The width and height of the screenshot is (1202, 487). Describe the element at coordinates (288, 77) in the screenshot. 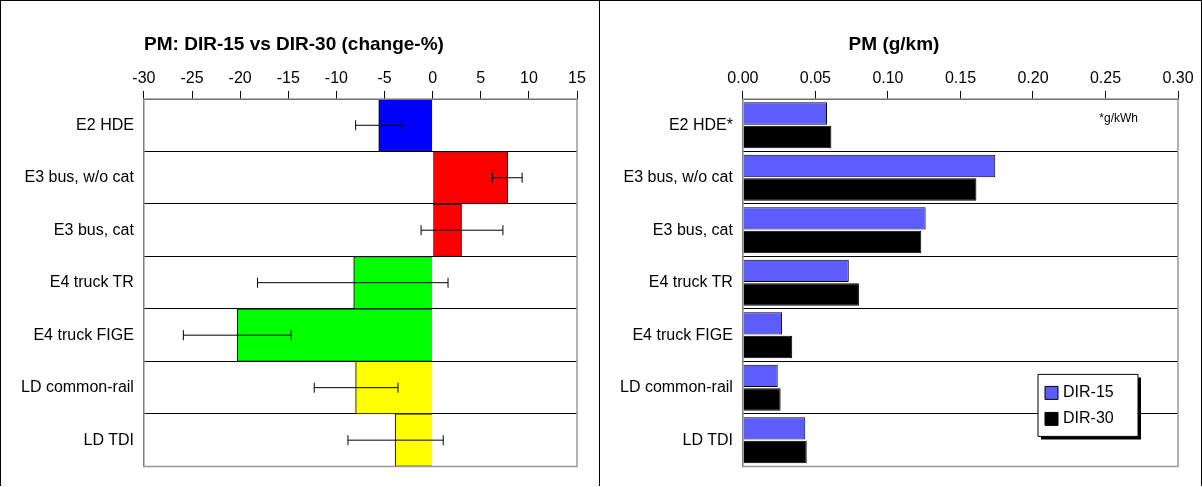

I see `x-tick-label: -15` at that location.